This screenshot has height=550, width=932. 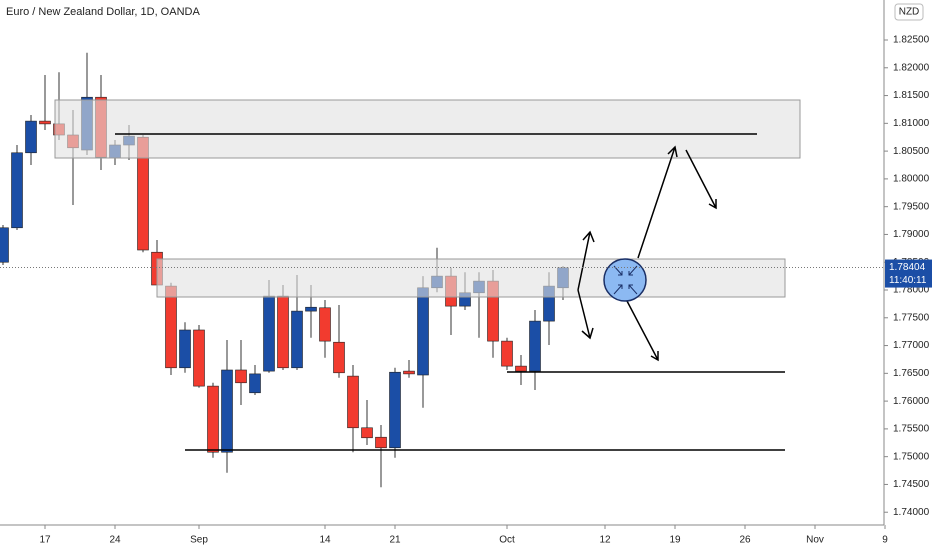 What do you see at coordinates (908, 273) in the screenshot?
I see `last-price-box` at bounding box center [908, 273].